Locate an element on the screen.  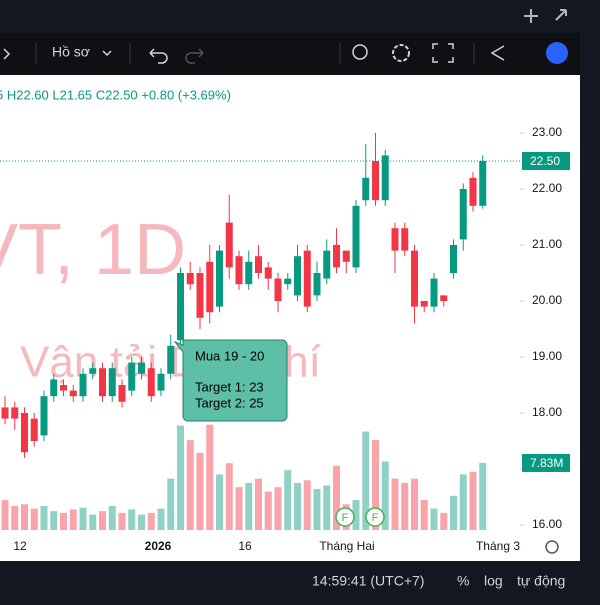
last-price-label: 22.50 is located at coordinates (545, 161).